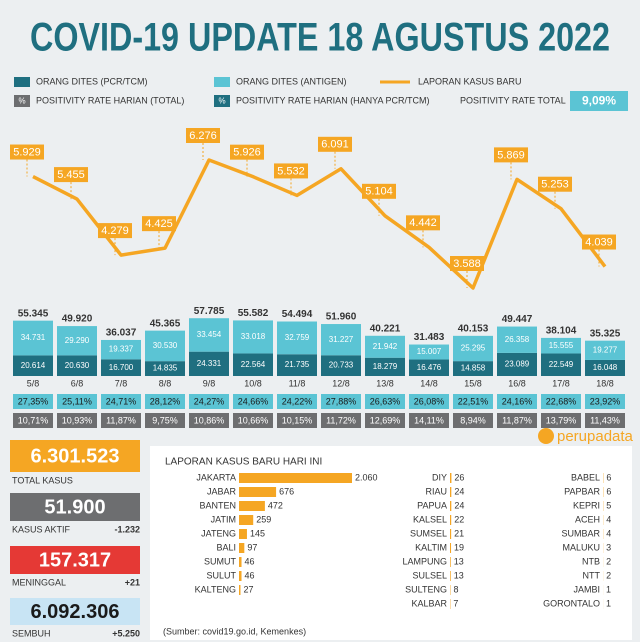  Describe the element at coordinates (585, 477) in the screenshot. I see `province-name: BABEL` at that location.